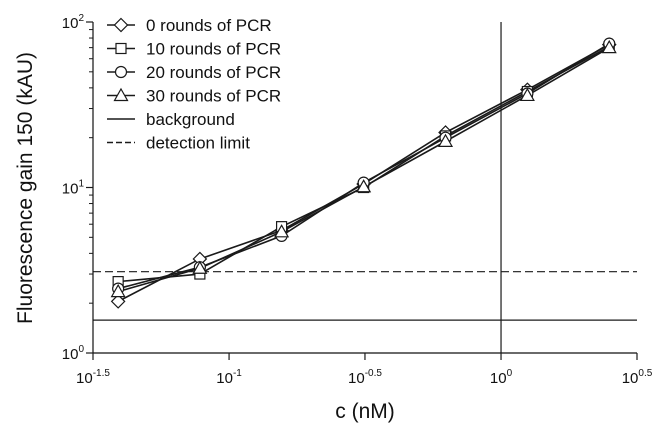 This screenshot has height=427, width=659. I want to click on x-ticks: 10-1.5 10⁻¹ 10-0.5 100 100.5, so click(364, 370).